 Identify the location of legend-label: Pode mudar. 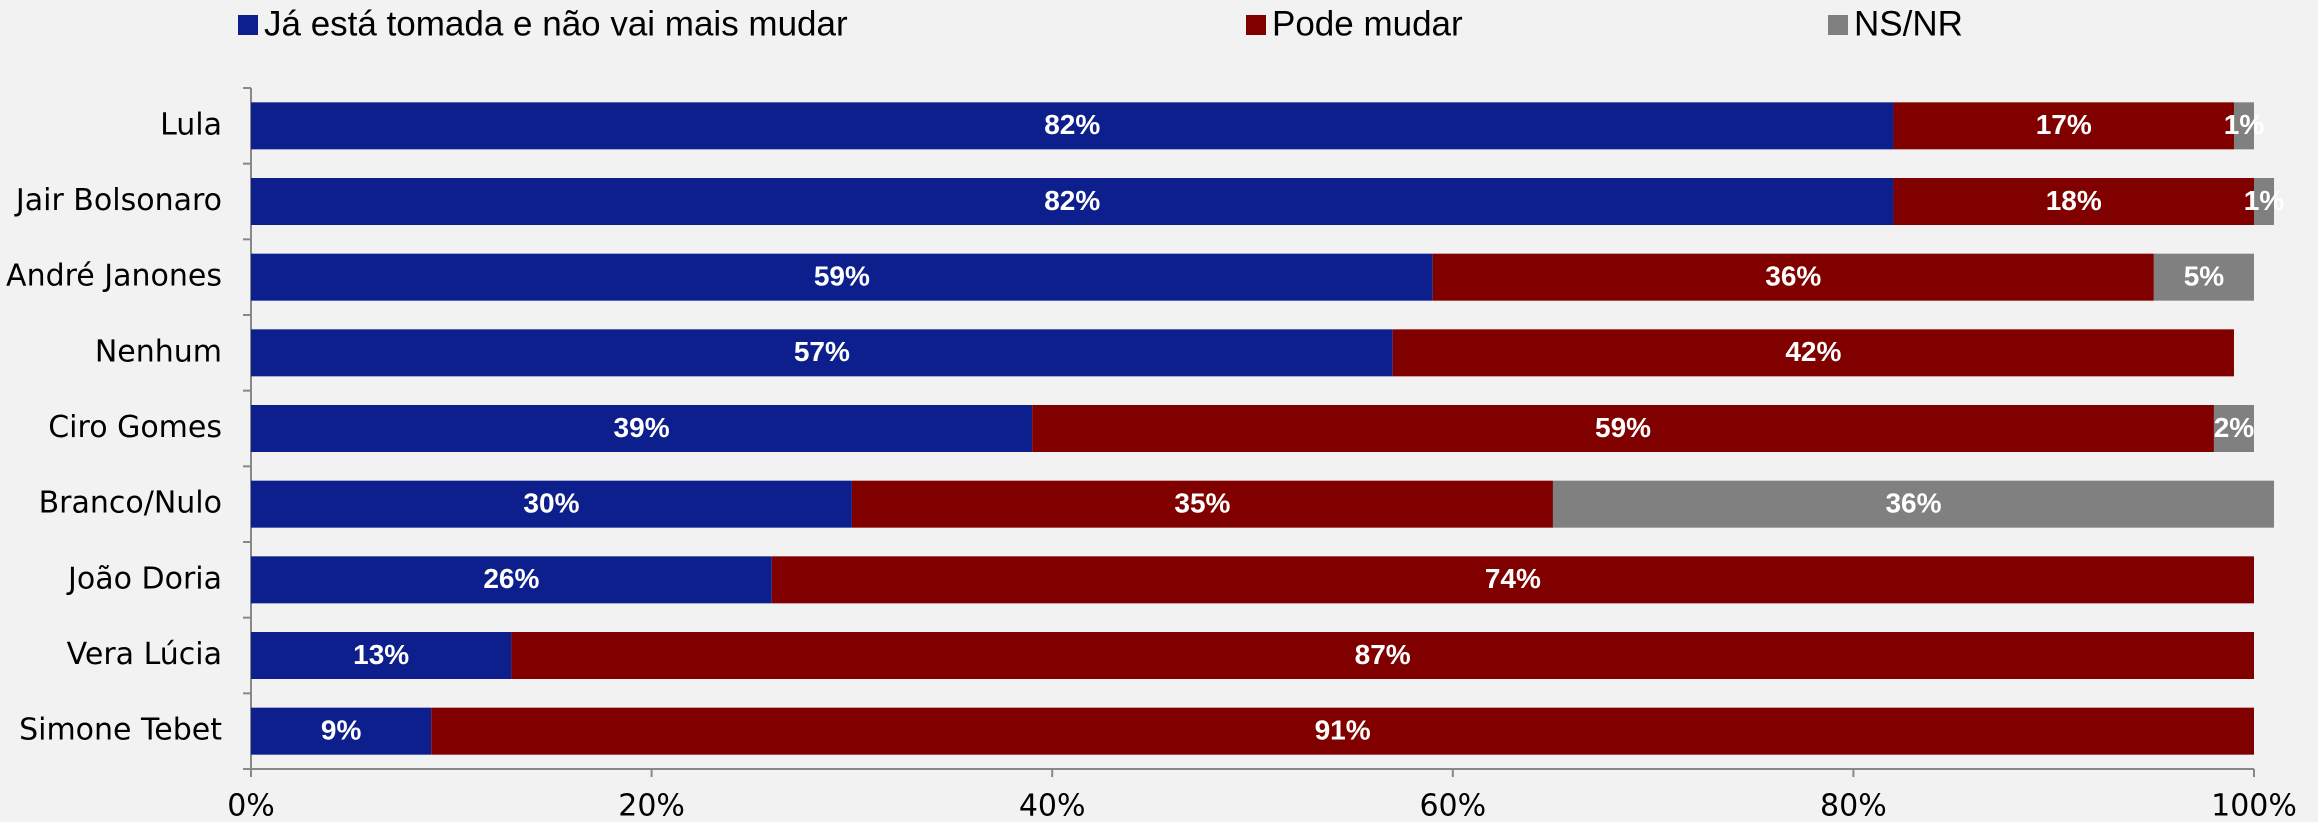
(1367, 23).